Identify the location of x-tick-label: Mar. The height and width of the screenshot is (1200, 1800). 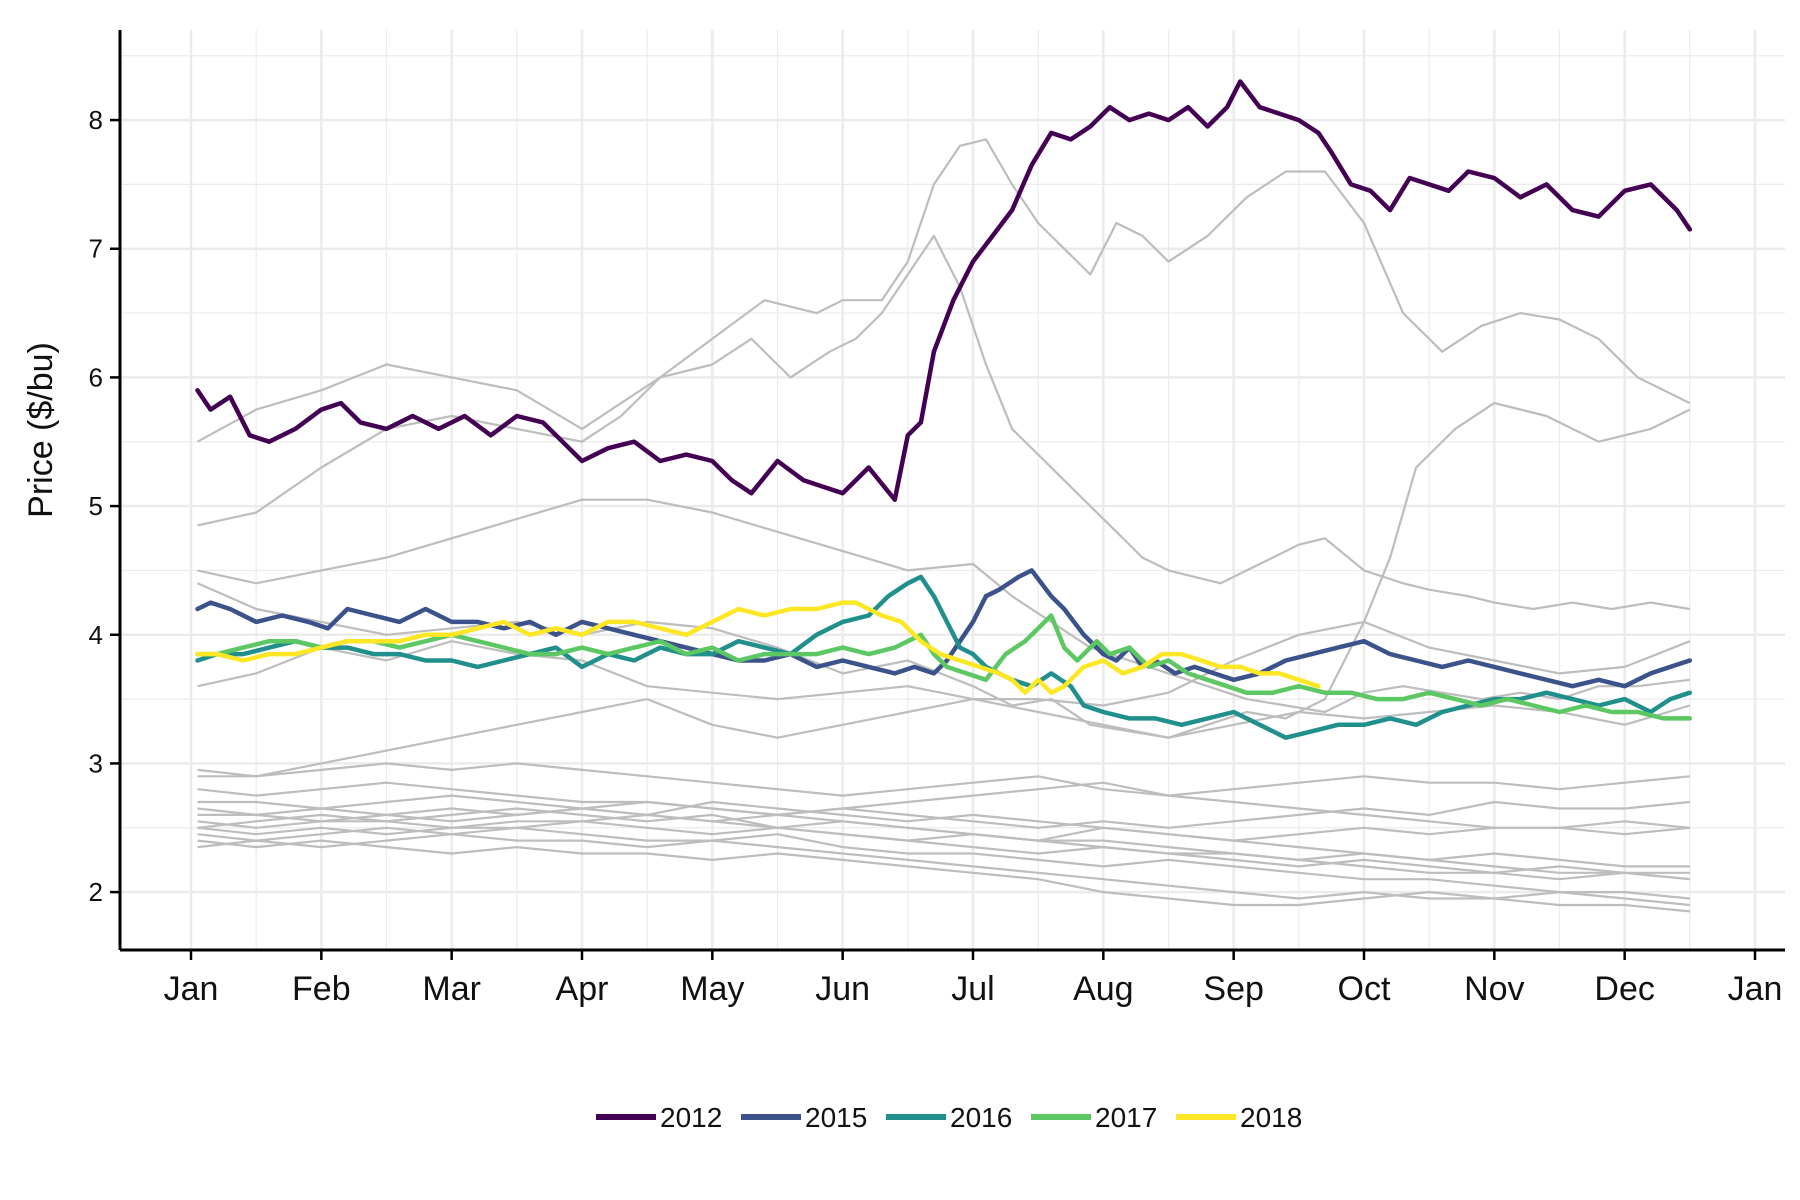
(451, 989).